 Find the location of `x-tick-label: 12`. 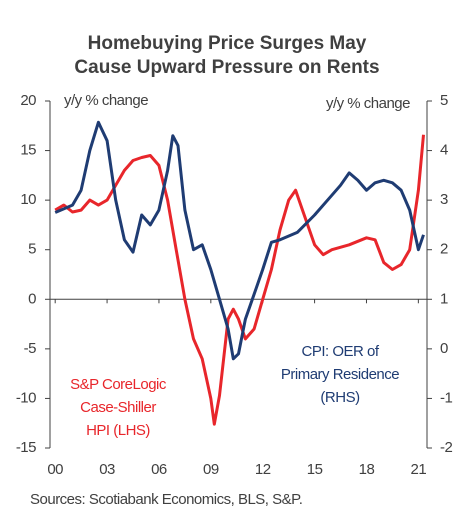

x-tick-label: 12 is located at coordinates (263, 469).